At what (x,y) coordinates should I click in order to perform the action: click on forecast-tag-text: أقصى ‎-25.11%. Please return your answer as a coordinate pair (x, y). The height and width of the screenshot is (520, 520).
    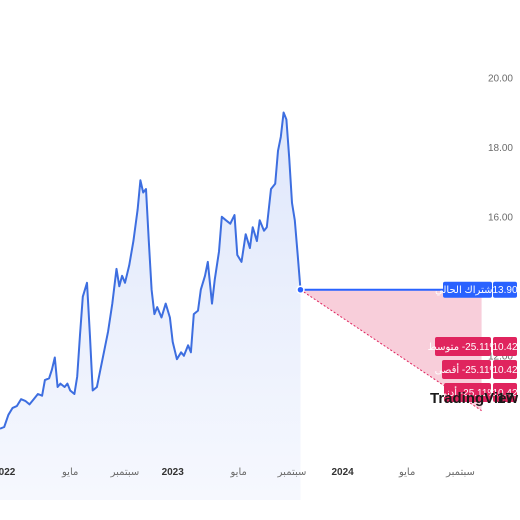
    Looking at the image, I should click on (467, 369).